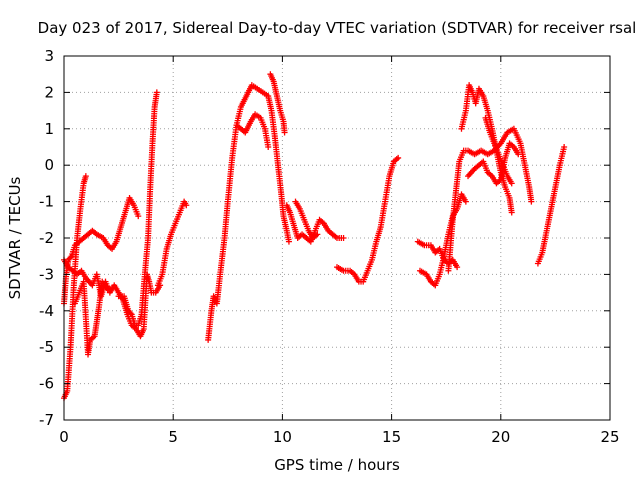 This screenshot has height=480, width=640. Describe the element at coordinates (64, 437) in the screenshot. I see `x-tick-label: 0` at that location.